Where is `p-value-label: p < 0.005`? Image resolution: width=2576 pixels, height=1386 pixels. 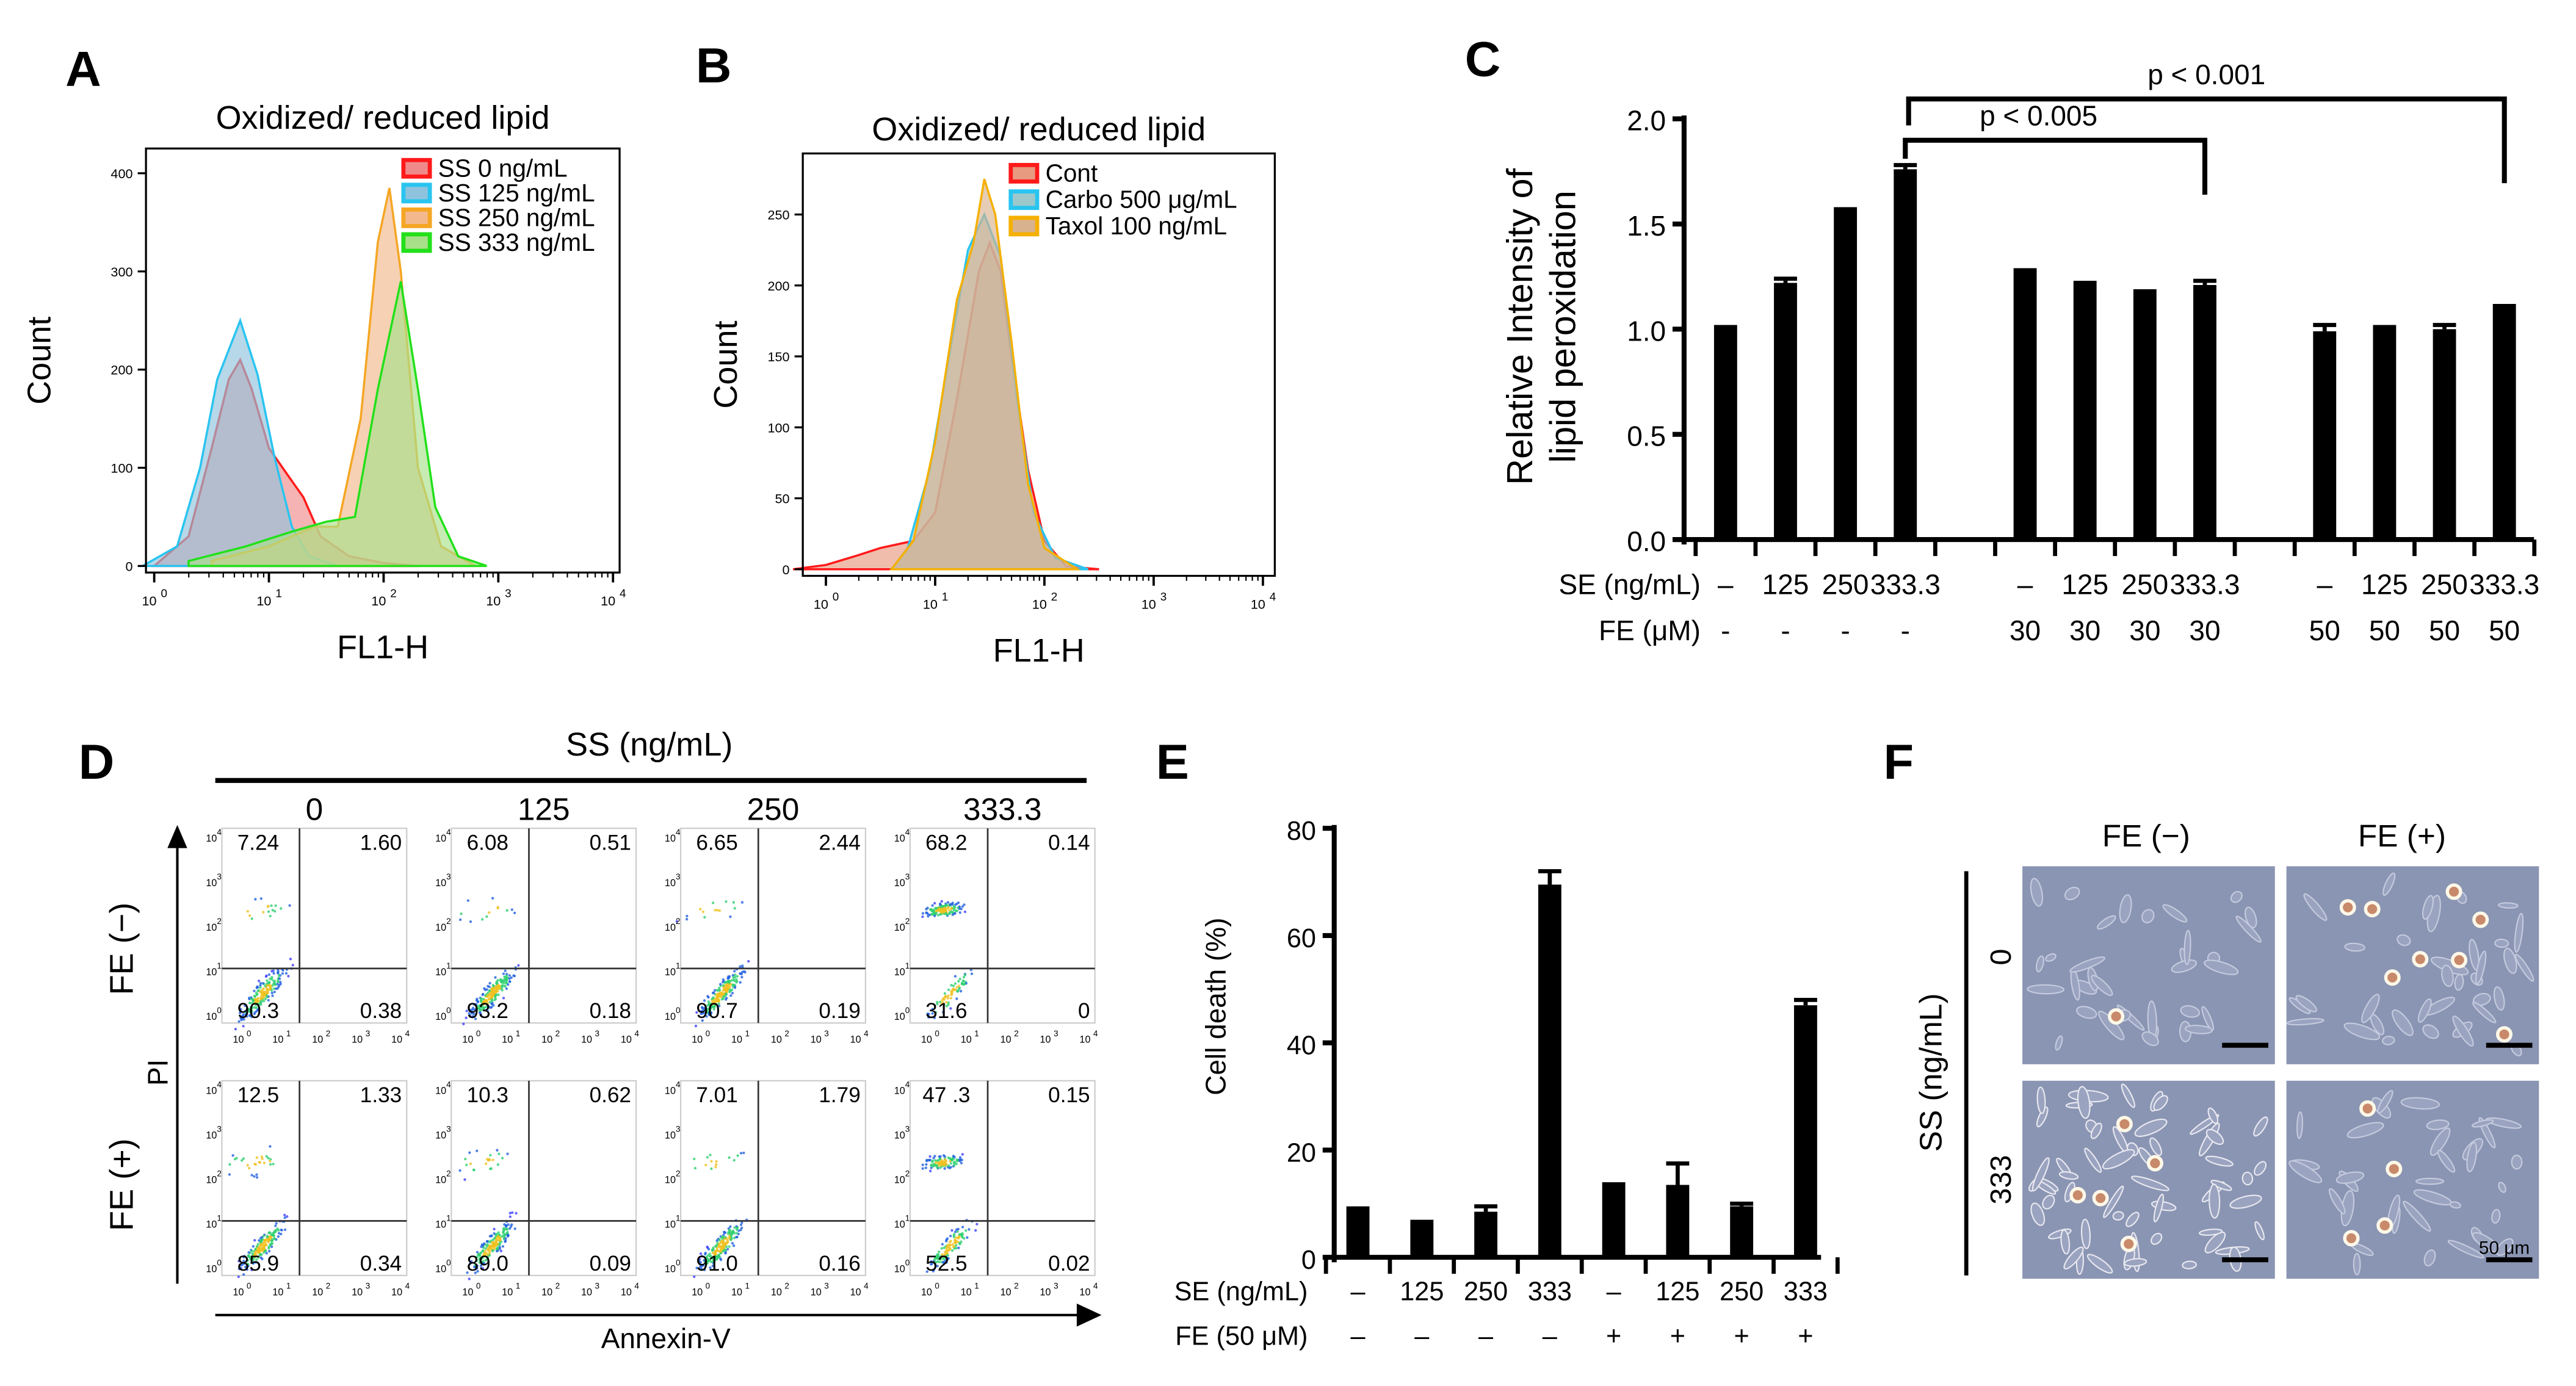
p-value-label: p < 0.005 is located at coordinates (2038, 115).